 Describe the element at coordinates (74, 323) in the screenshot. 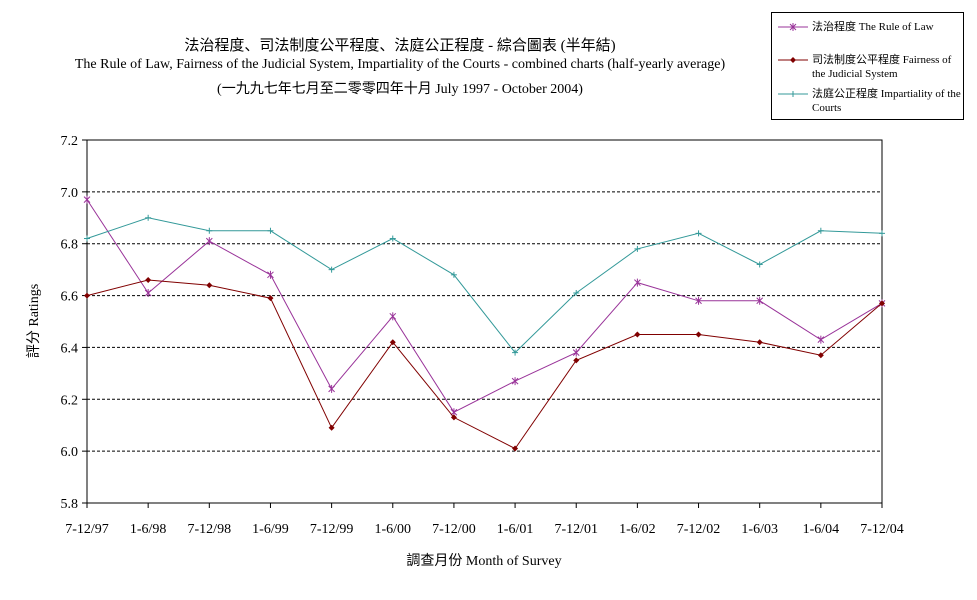

I see `y-axis-ticks: 5.8 6.0 6.2 6.4 6.6 6.8 7.0 7.2` at that location.